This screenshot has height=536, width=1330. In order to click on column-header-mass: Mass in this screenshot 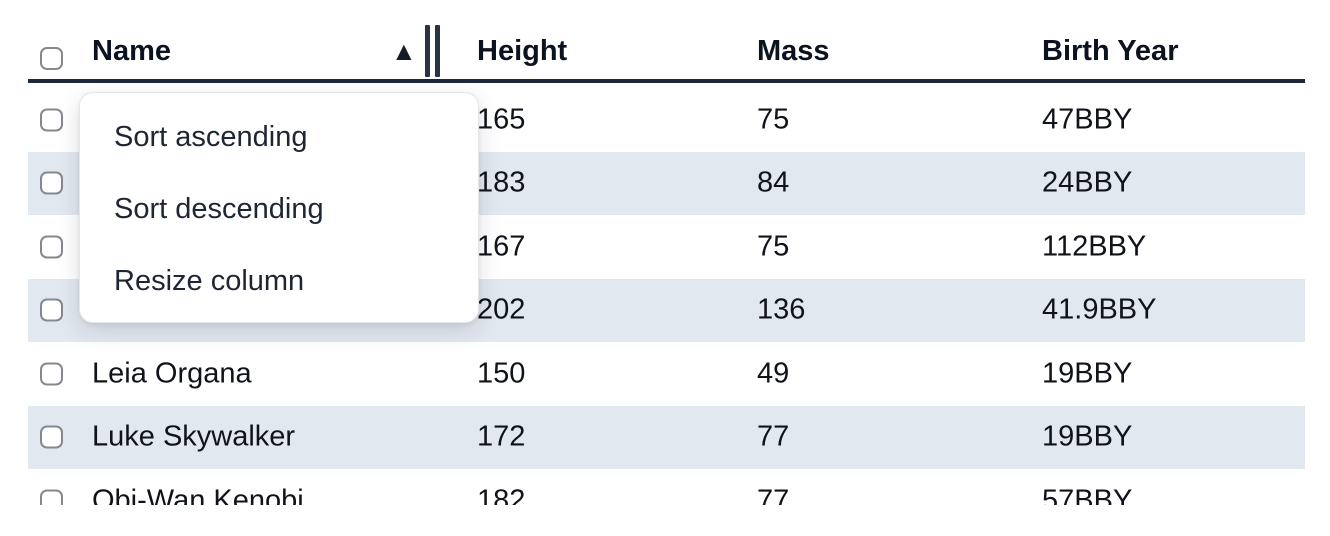, I will do `click(793, 50)`.